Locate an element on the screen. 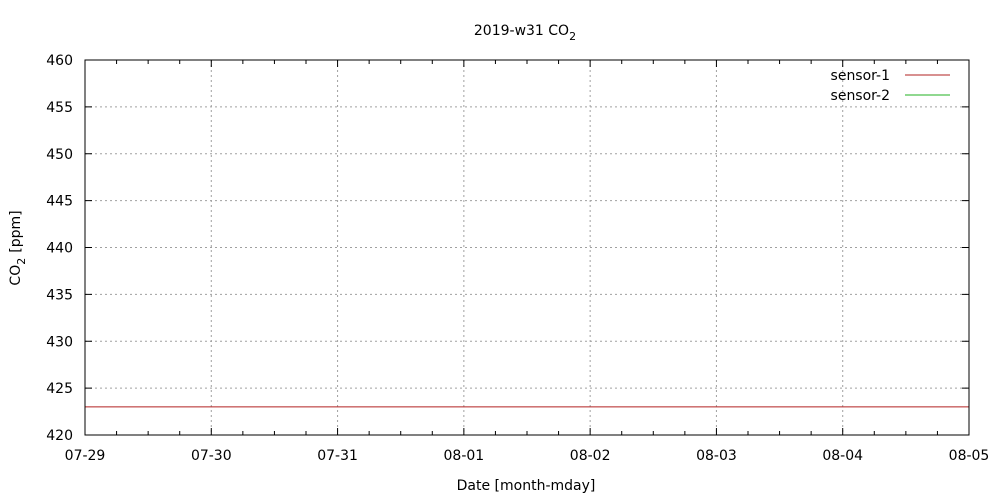 This screenshot has height=500, width=1000. x-tick-label: 07-30 is located at coordinates (211, 456).